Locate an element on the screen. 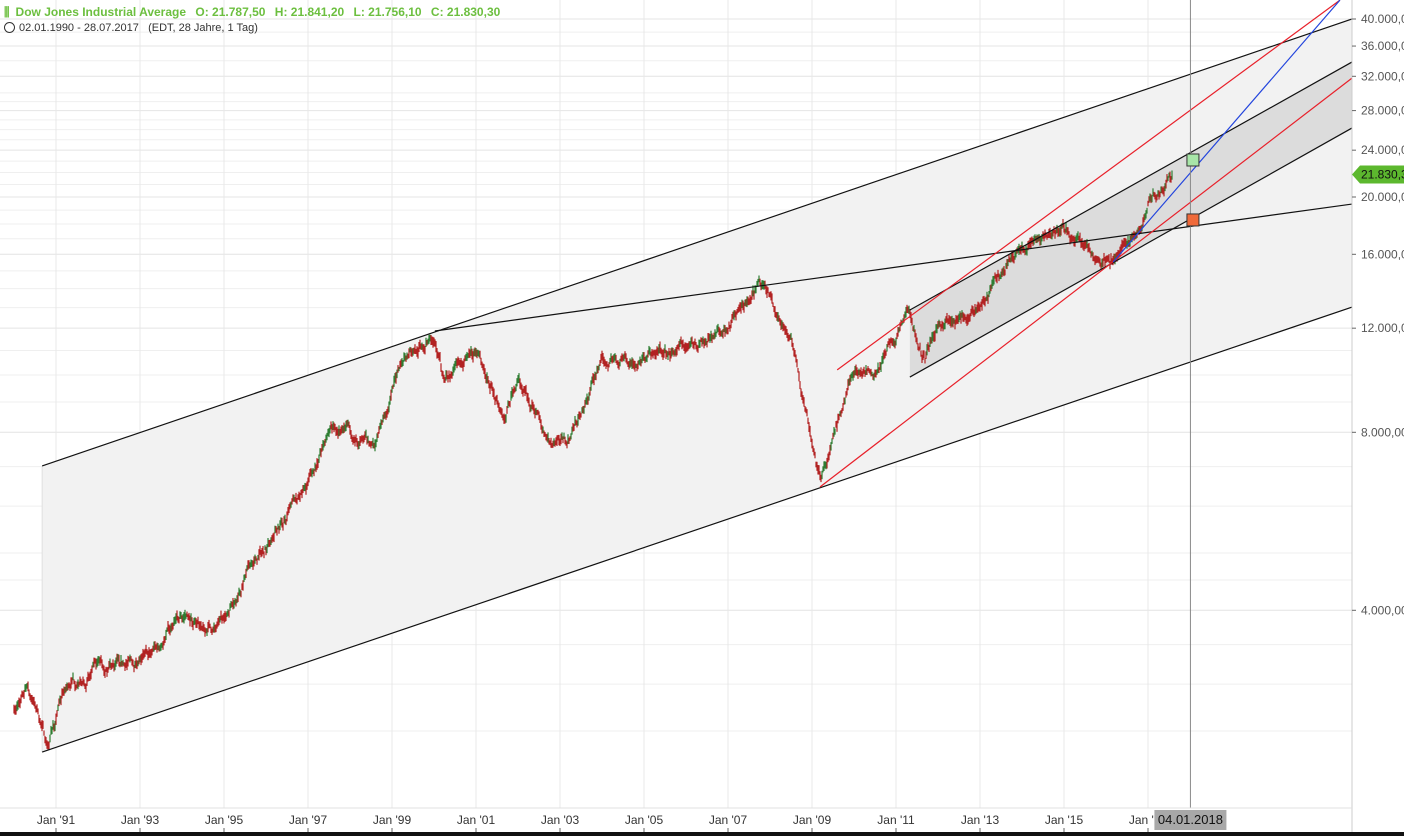 This screenshot has height=836, width=1404. instrument-title: Dow Jones Industrial Average is located at coordinates (101, 12).